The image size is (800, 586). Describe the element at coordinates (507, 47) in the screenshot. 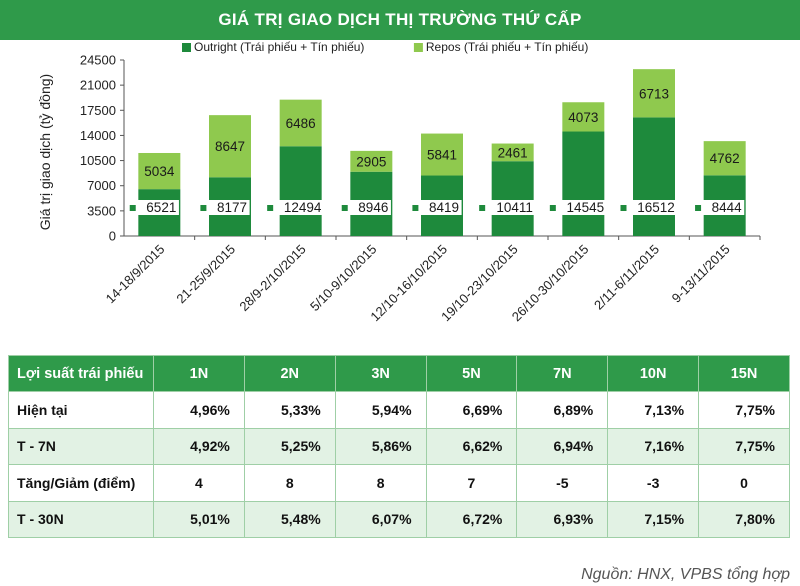

I see `legend-label: Repos (Trái phiếu + Tín phiếu)` at that location.